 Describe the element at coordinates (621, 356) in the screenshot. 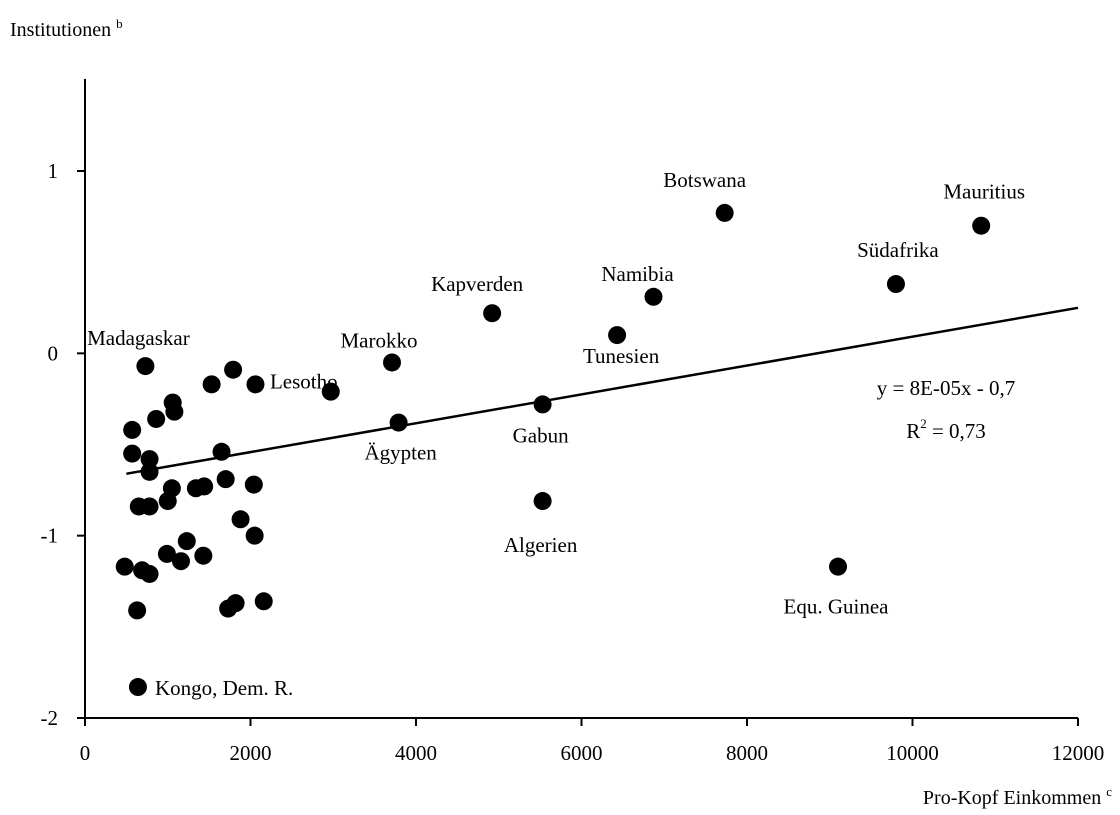

I see `point-label: Tunesien` at that location.